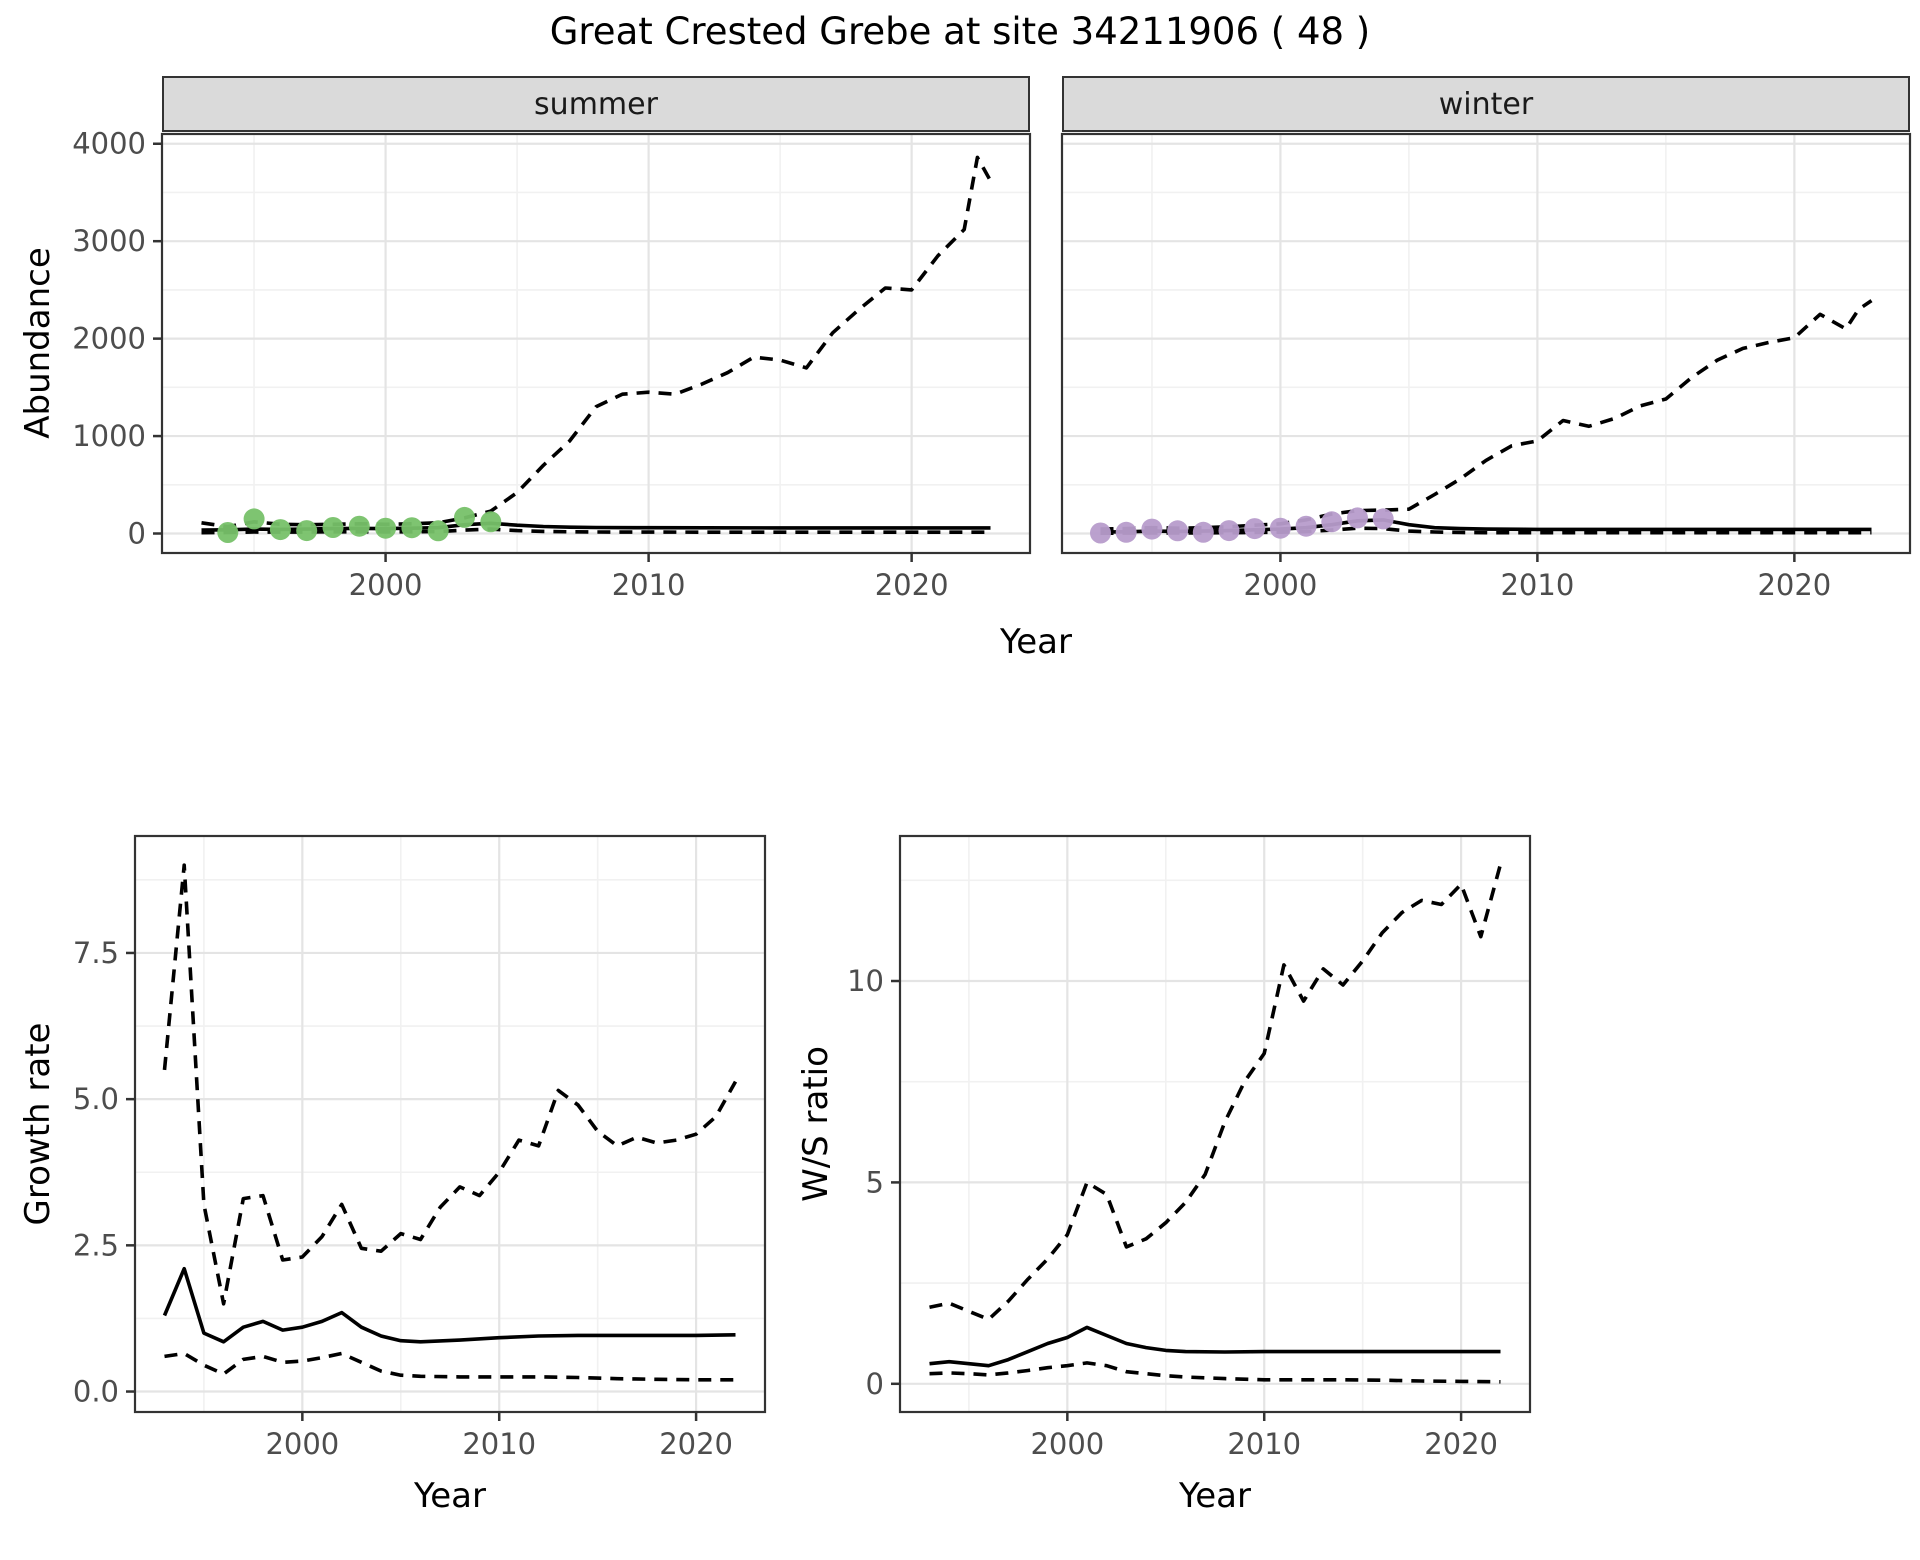 The width and height of the screenshot is (1920, 1560). What do you see at coordinates (109, 241) in the screenshot?
I see `y-tick-label: 3000` at bounding box center [109, 241].